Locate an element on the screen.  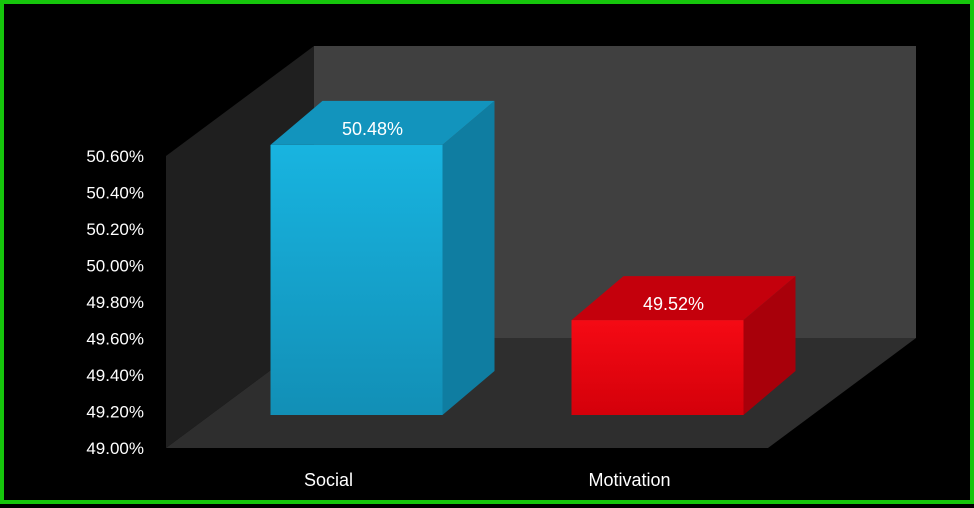
data-label: 49.52% is located at coordinates (673, 304).